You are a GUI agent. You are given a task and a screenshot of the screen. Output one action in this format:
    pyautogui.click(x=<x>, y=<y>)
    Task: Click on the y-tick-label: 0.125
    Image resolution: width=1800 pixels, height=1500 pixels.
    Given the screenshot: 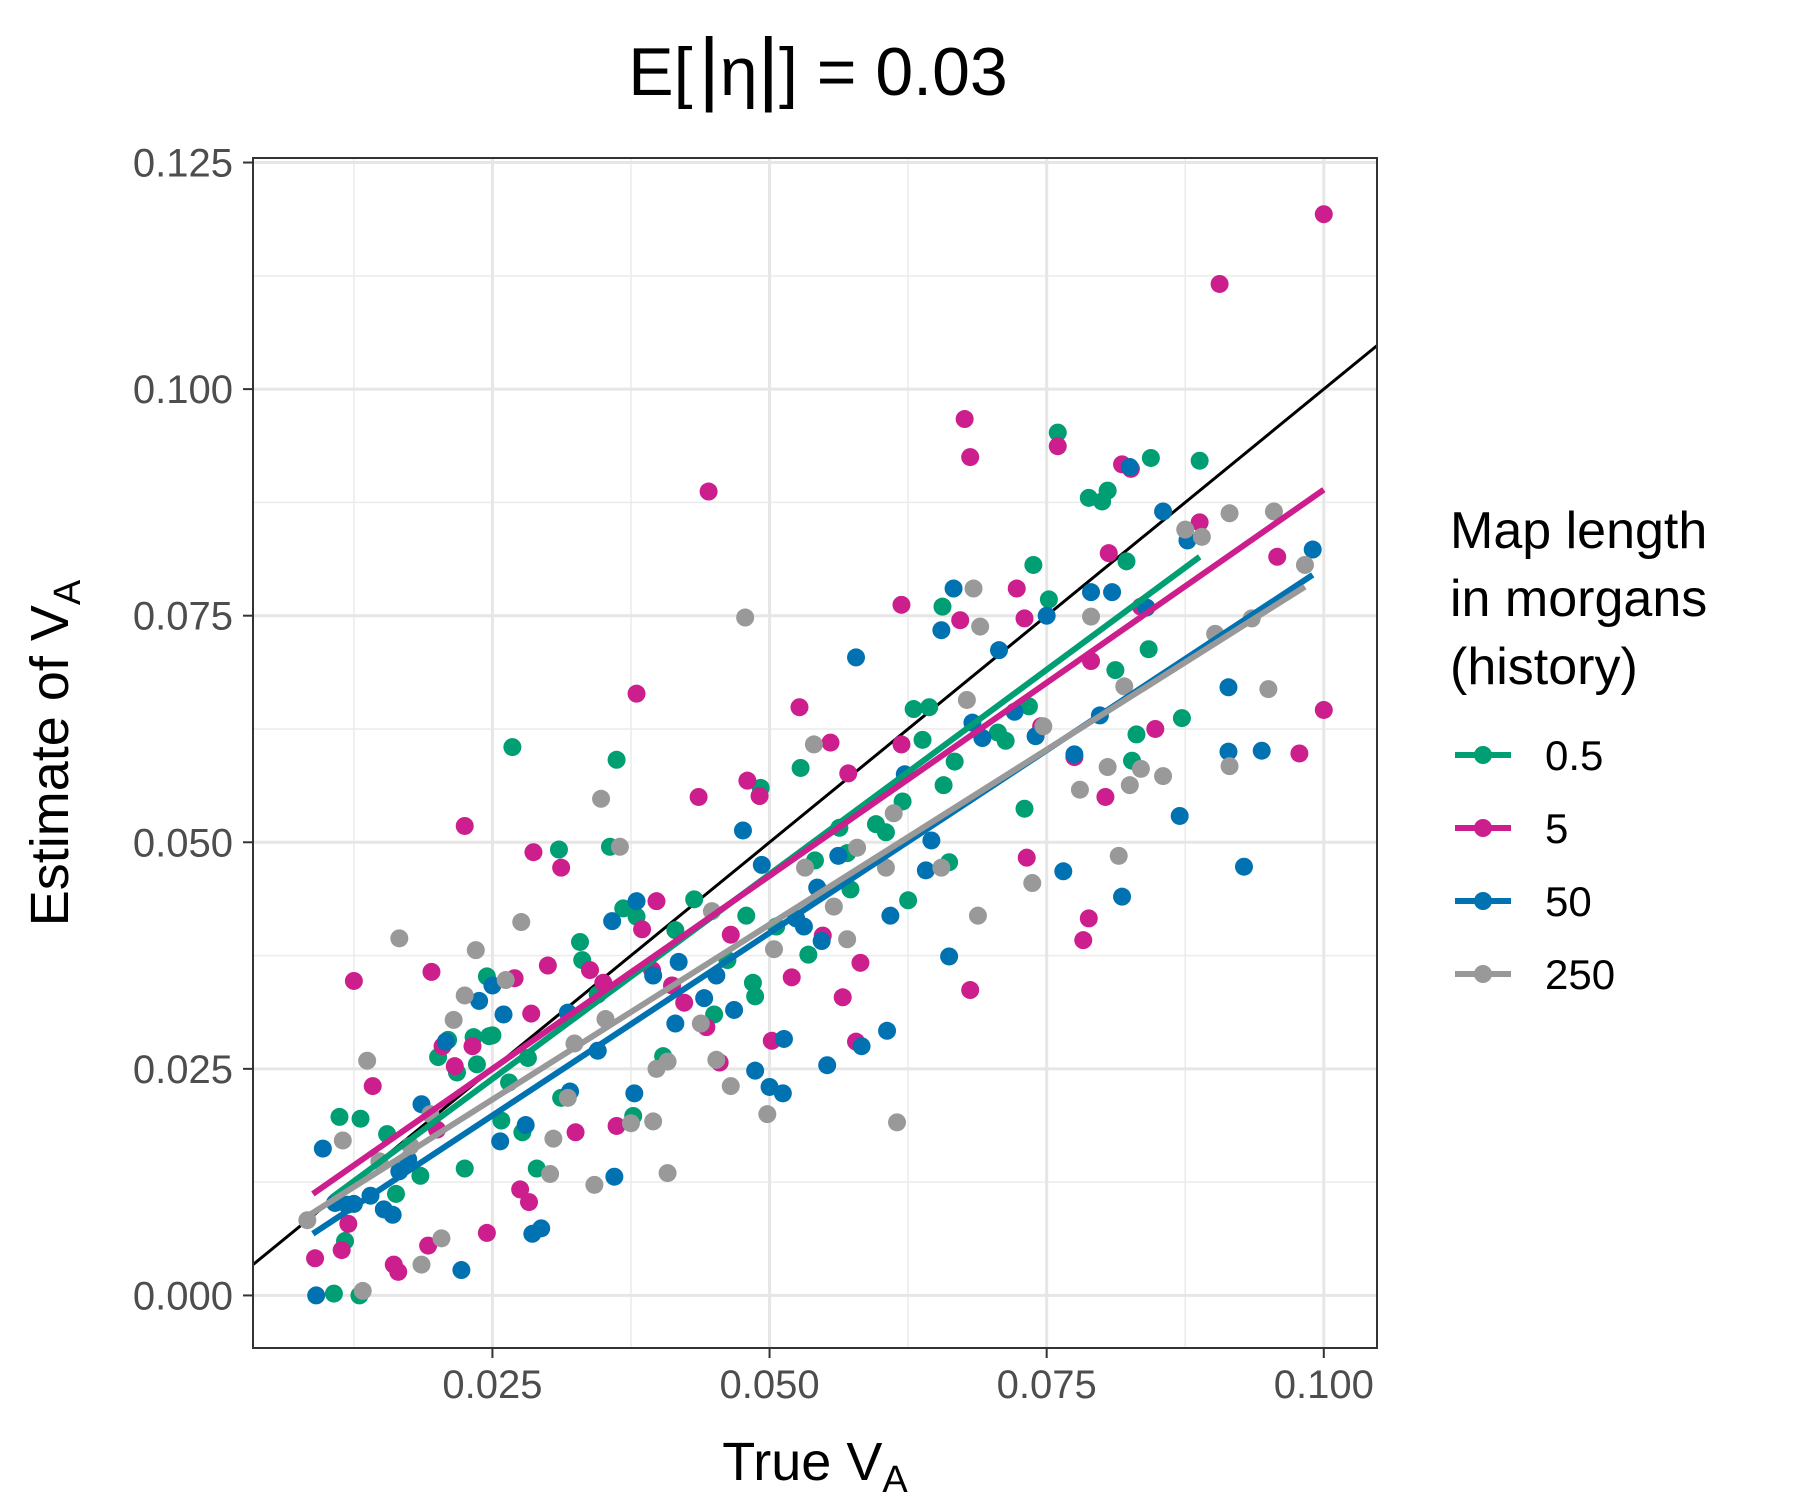 What is the action you would take?
    pyautogui.click(x=183, y=164)
    